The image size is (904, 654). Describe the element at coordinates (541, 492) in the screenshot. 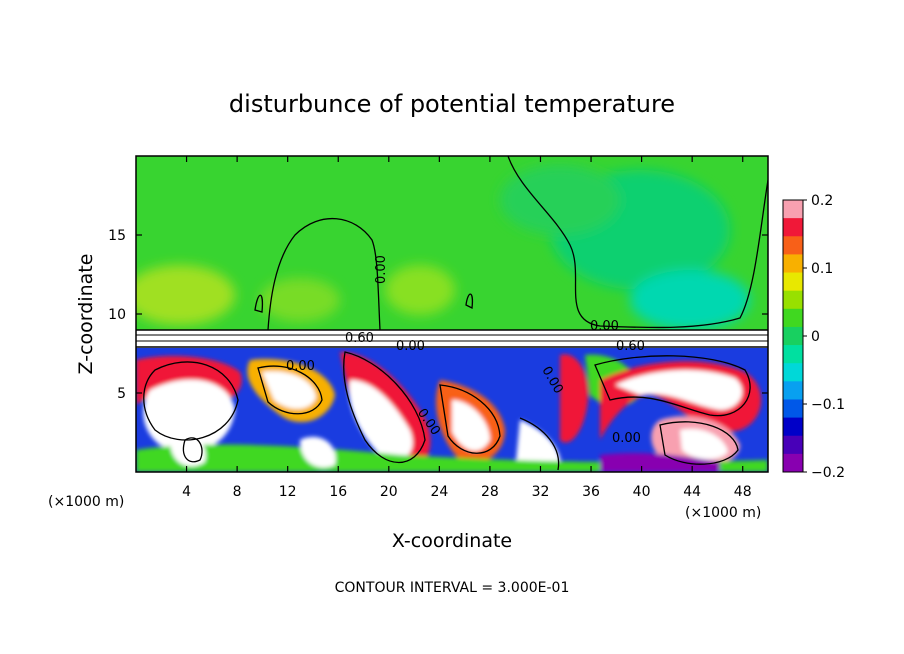

I see `x-tick-label: 32` at that location.